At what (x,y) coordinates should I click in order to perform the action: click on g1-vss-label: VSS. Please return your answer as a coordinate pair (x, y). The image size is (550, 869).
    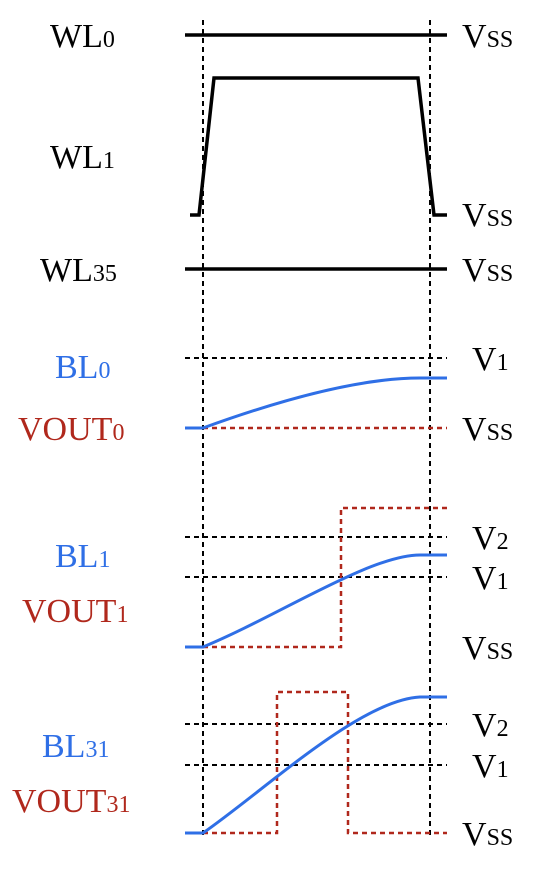
    Looking at the image, I should click on (487, 648).